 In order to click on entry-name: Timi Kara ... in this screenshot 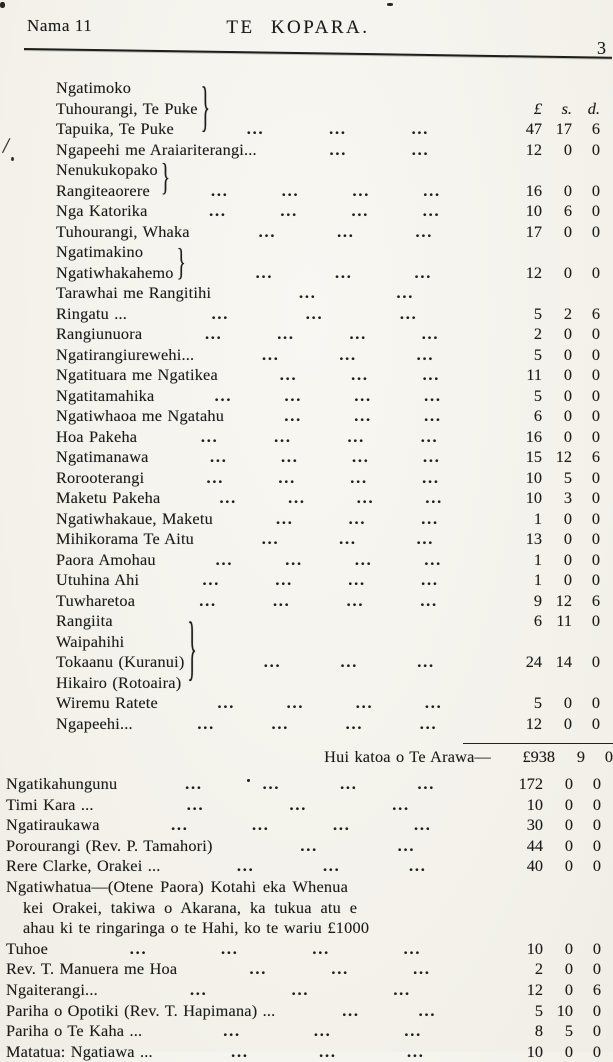, I will do `click(50, 804)`.